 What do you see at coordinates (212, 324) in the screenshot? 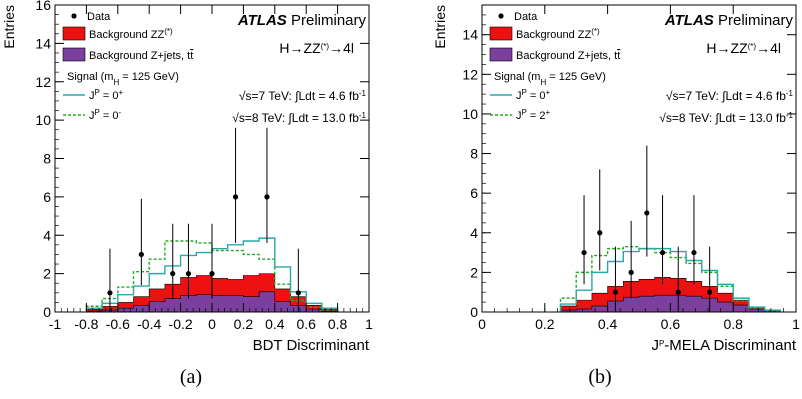
I see `x-tick-label-5: 0` at bounding box center [212, 324].